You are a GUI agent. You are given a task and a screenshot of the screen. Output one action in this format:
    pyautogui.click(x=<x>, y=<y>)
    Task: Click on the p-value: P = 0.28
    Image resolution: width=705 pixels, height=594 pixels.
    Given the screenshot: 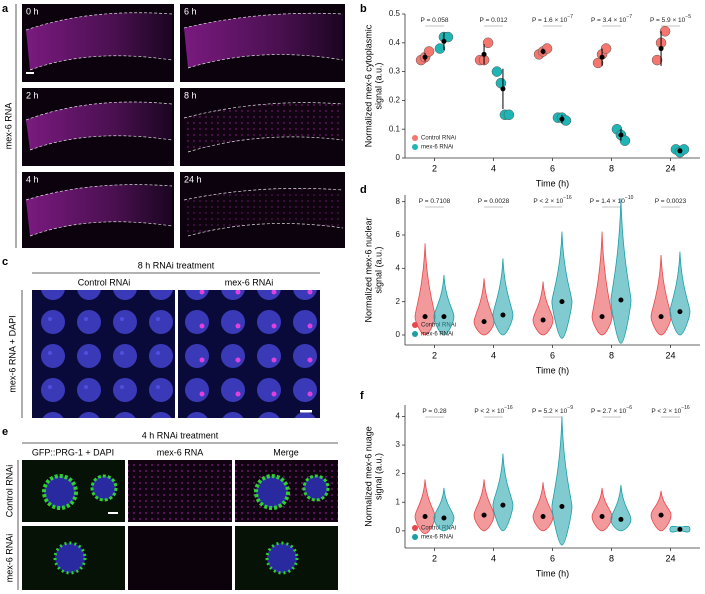 What is the action you would take?
    pyautogui.click(x=434, y=411)
    